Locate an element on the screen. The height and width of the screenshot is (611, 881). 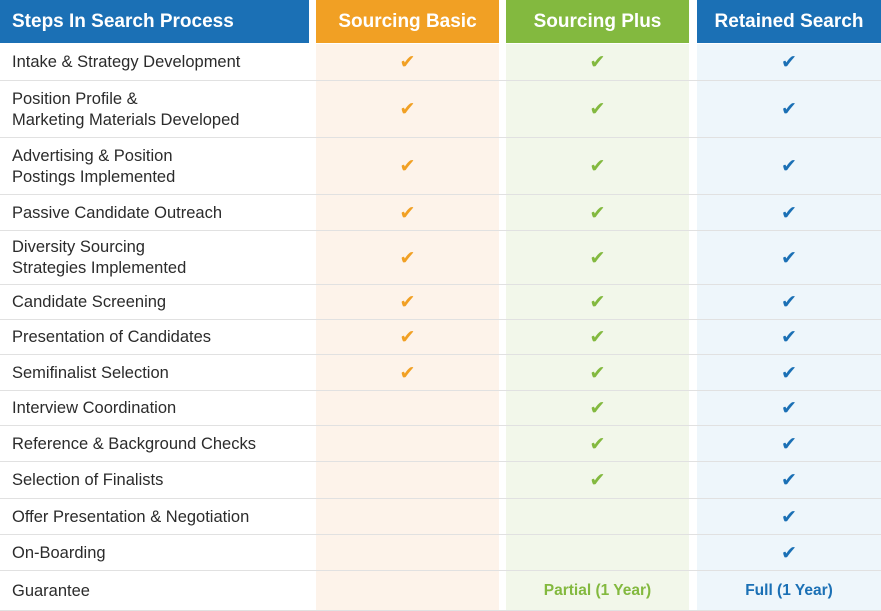
header-steps: Steps In Search Process is located at coordinates (154, 21).